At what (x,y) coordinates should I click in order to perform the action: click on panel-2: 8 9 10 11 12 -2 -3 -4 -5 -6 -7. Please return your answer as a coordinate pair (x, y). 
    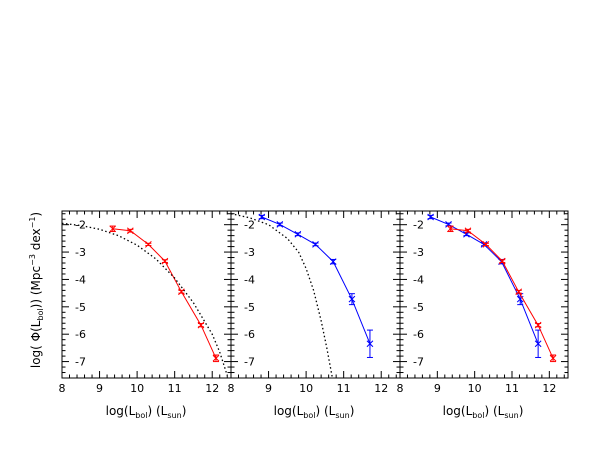
    Looking at the image, I should click on (314, 302).